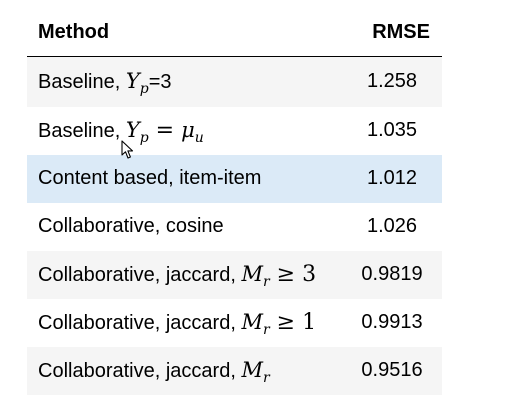 This screenshot has height=420, width=512. What do you see at coordinates (154, 372) in the screenshot?
I see `method-cell: Collaborative, jaccard, Mr` at bounding box center [154, 372].